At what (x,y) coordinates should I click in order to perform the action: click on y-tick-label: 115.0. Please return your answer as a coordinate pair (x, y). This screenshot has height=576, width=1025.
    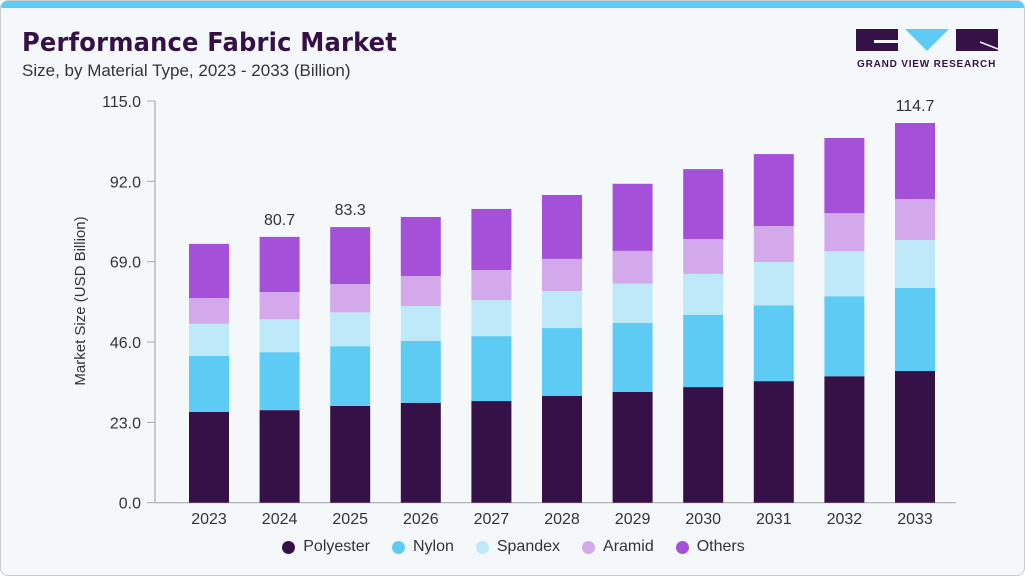
    Looking at the image, I should click on (121, 102).